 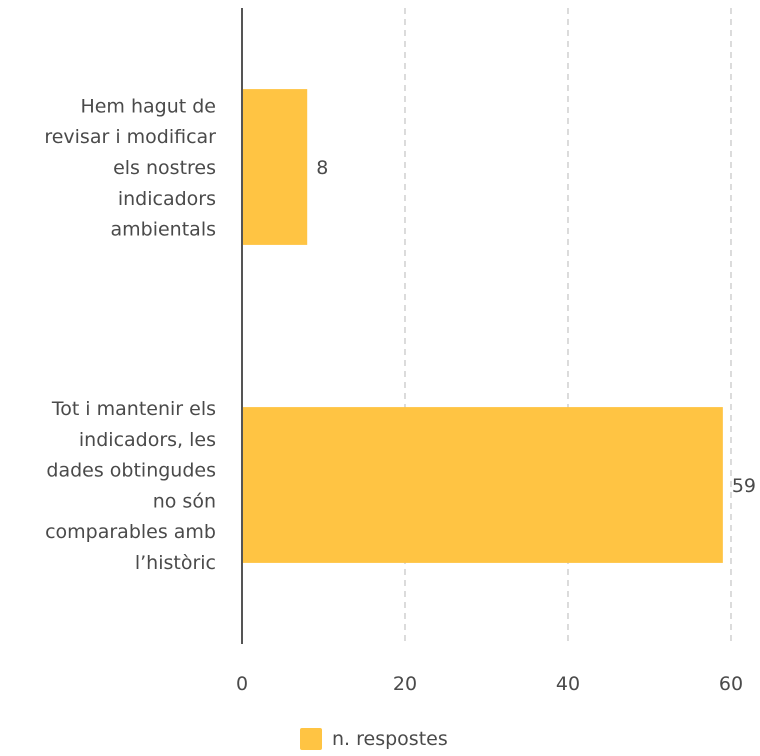 What do you see at coordinates (390, 739) in the screenshot?
I see `legend-label: n. respostes` at bounding box center [390, 739].